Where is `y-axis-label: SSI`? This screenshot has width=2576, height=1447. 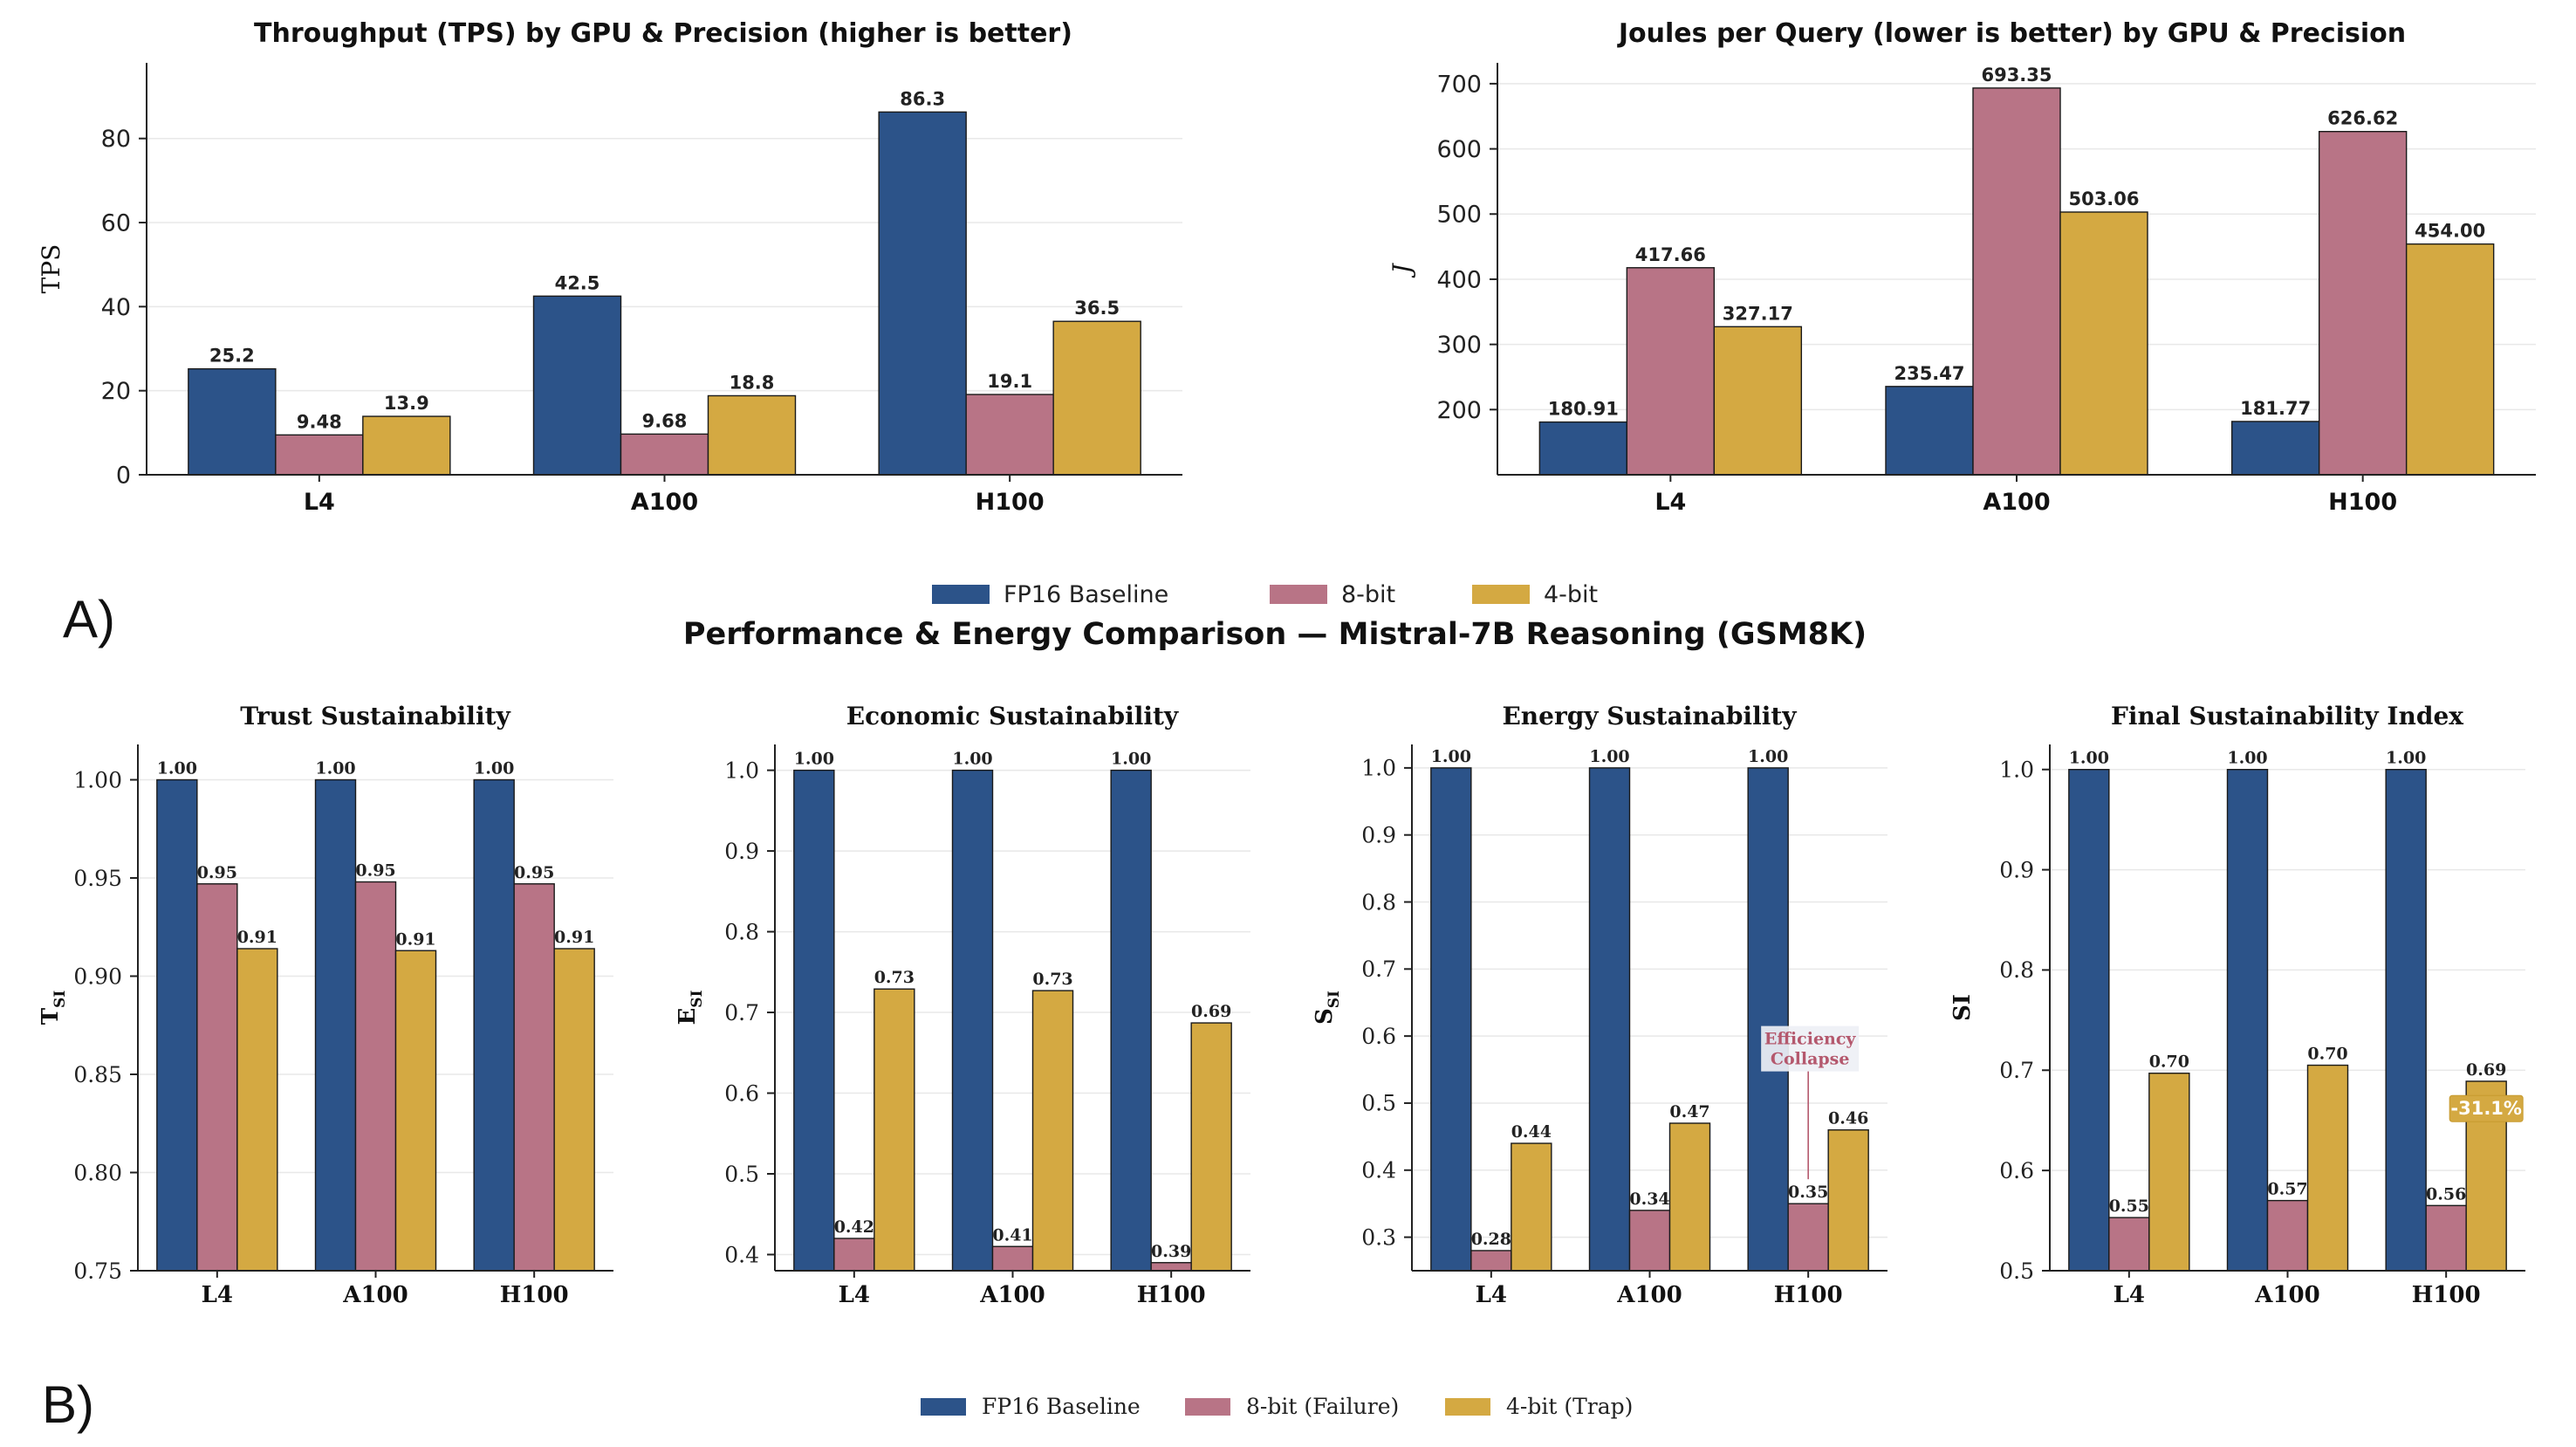
y-axis-label: SSI is located at coordinates (1328, 1008).